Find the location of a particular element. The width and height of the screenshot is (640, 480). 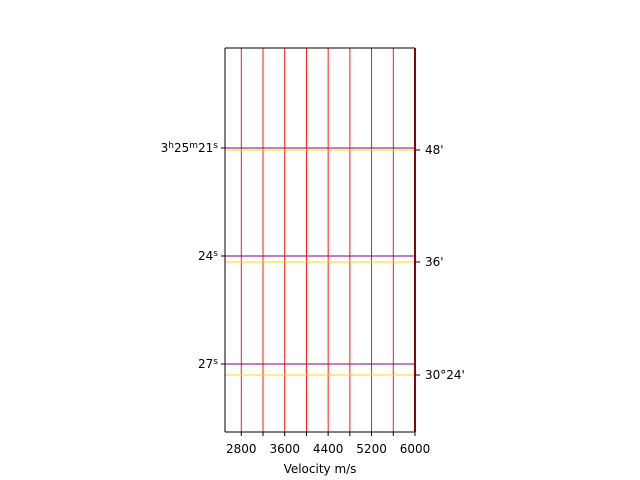

x-axis-ticks: 2800 3600 4400 5200 6000 is located at coordinates (328, 444).